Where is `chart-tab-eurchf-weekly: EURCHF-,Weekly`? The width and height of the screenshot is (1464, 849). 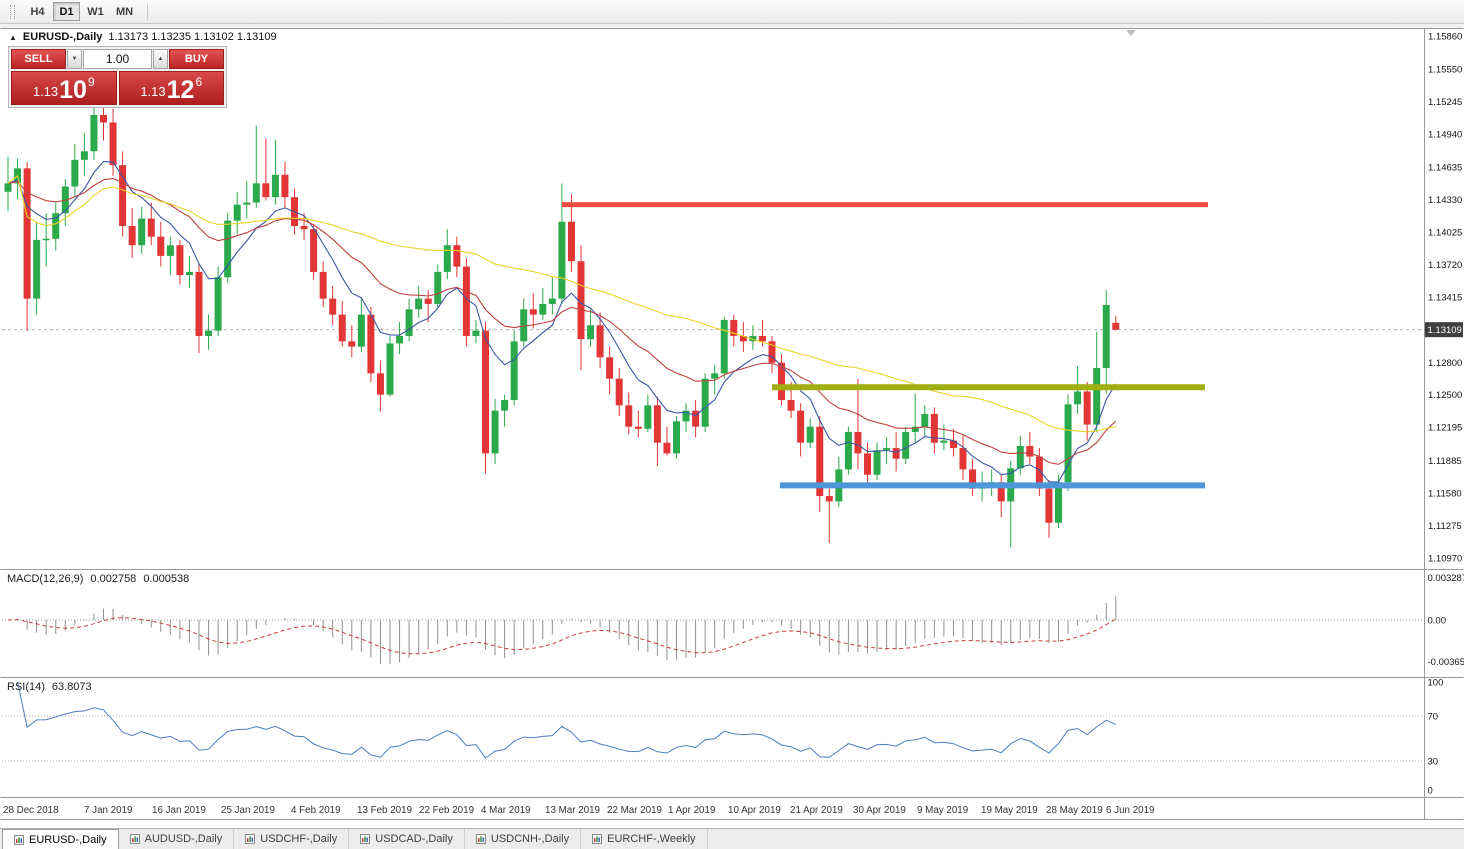
chart-tab-eurchf-weekly: EURCHF-,Weekly is located at coordinates (644, 839).